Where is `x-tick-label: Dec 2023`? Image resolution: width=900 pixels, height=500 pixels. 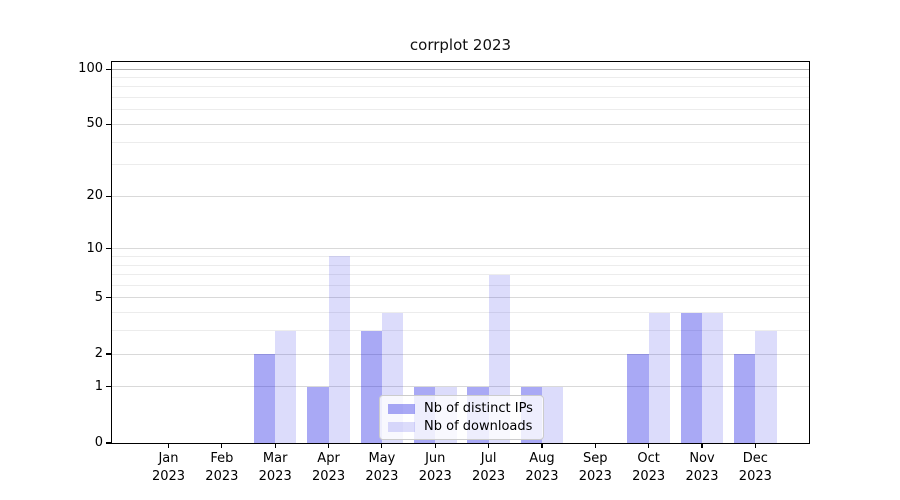
x-tick-label: Dec 2023 is located at coordinates (755, 467).